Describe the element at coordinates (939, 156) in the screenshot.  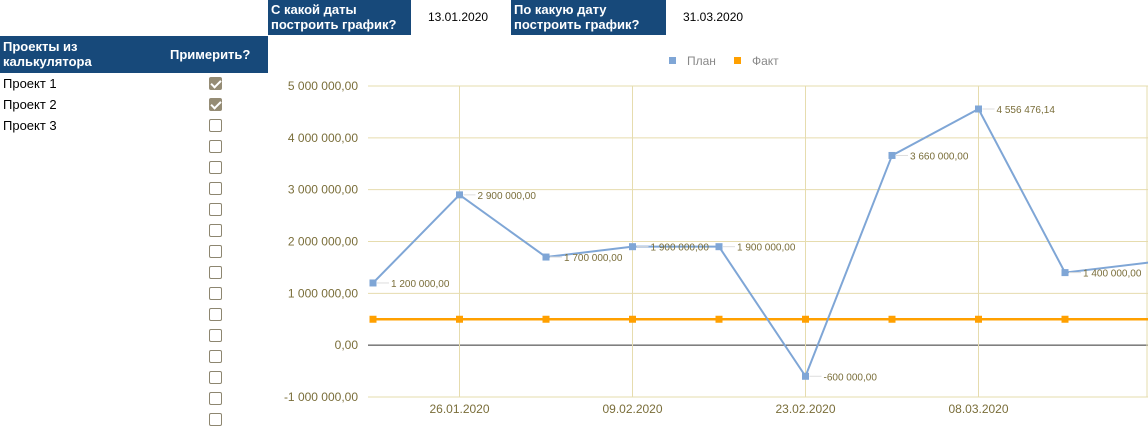
I see `data-label: 3 660 000,00` at that location.